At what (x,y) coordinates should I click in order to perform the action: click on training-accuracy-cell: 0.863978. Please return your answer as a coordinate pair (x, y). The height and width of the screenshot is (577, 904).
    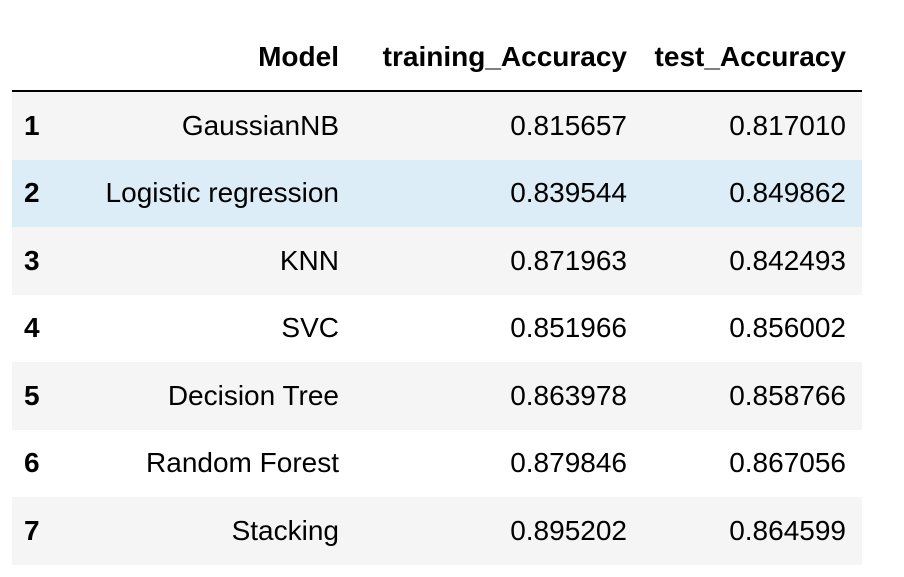
    Looking at the image, I should click on (499, 396).